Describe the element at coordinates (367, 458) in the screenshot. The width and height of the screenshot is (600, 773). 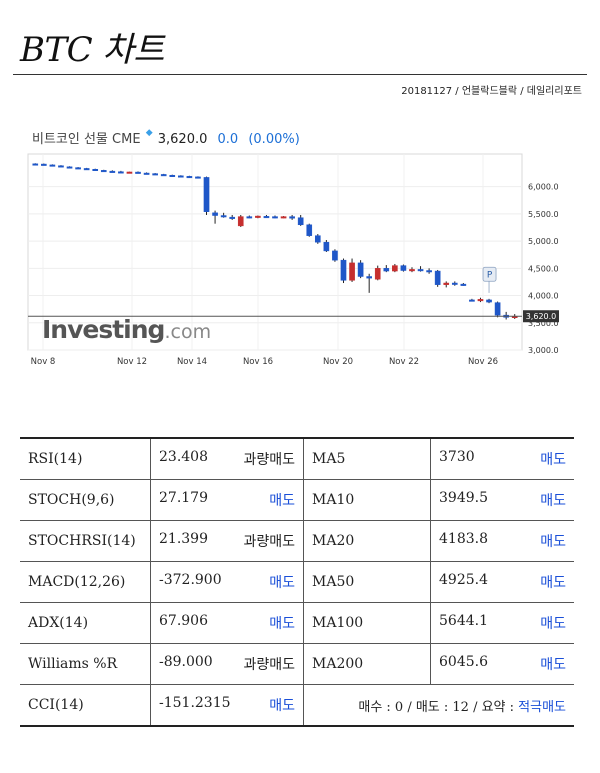
I see `ma-name: MA5` at that location.